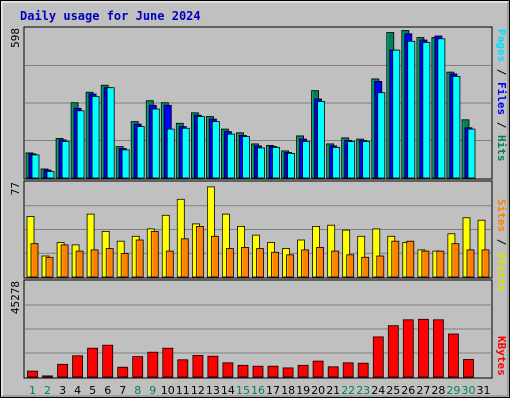  What do you see at coordinates (363, 390) in the screenshot?
I see `x-tick-label-day-23: 23` at bounding box center [363, 390].